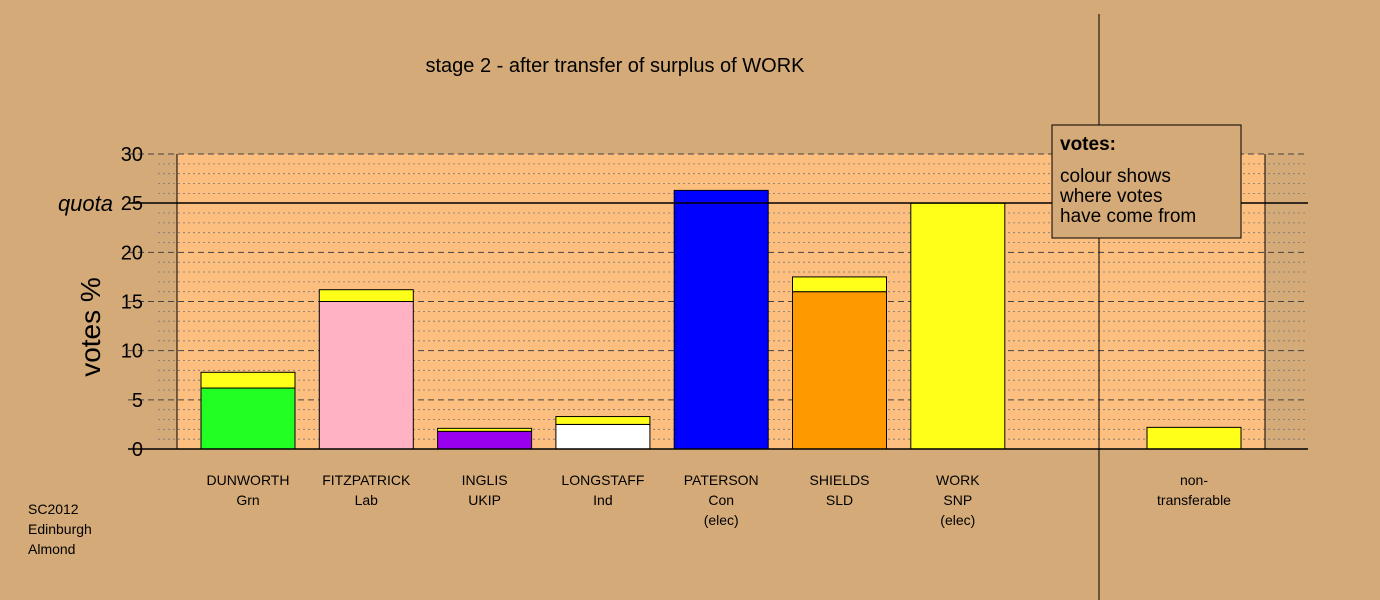 The height and width of the screenshot is (600, 1380). Describe the element at coordinates (957, 520) in the screenshot. I see `bar-work-label: (elec)` at that location.